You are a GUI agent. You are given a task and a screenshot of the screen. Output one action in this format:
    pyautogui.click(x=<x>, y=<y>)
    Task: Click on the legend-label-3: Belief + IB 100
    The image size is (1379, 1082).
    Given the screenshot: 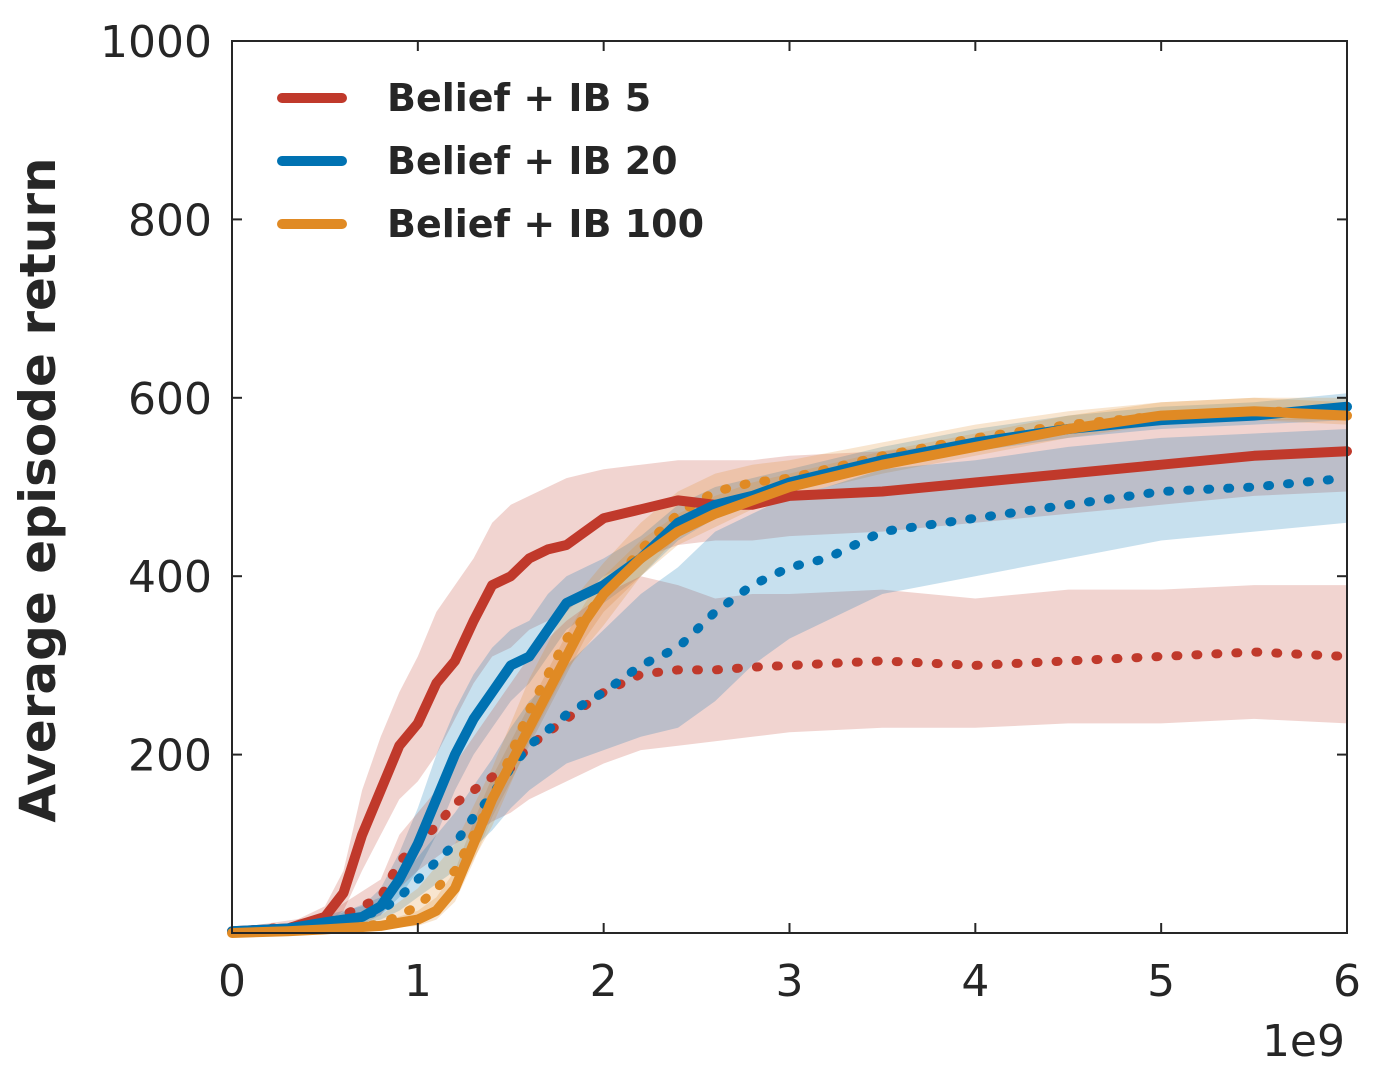 What is the action you would take?
    pyautogui.click(x=545, y=224)
    